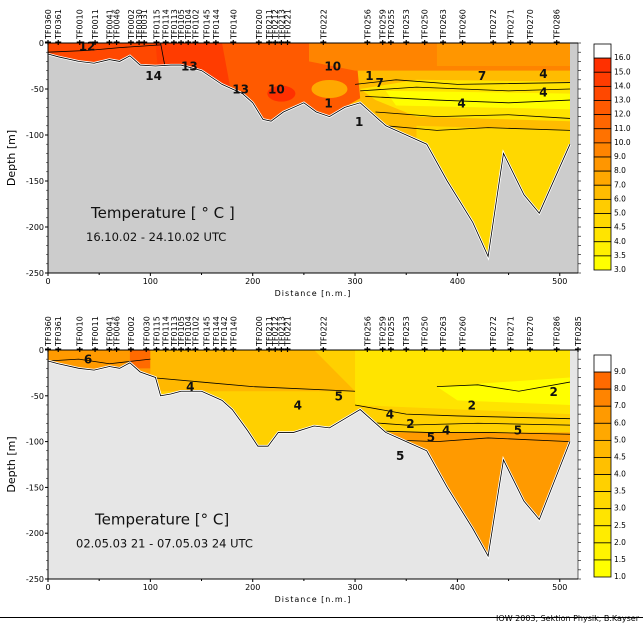 This screenshot has height=628, width=643. Describe the element at coordinates (622, 128) in the screenshot. I see `legend-label: 11.0` at that location.